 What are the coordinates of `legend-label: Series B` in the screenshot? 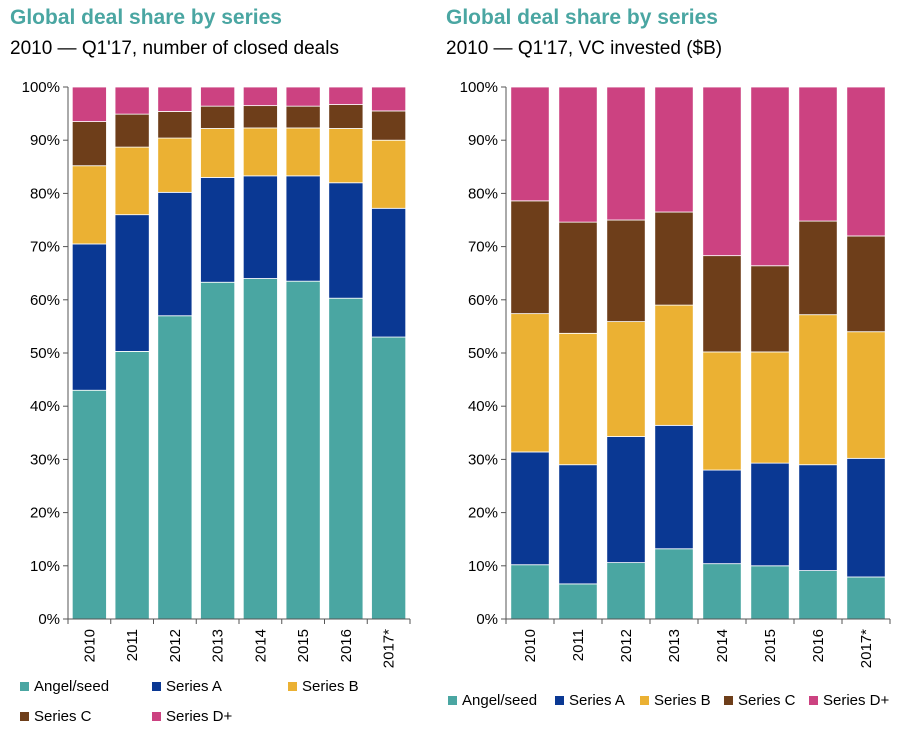 It's located at (330, 686).